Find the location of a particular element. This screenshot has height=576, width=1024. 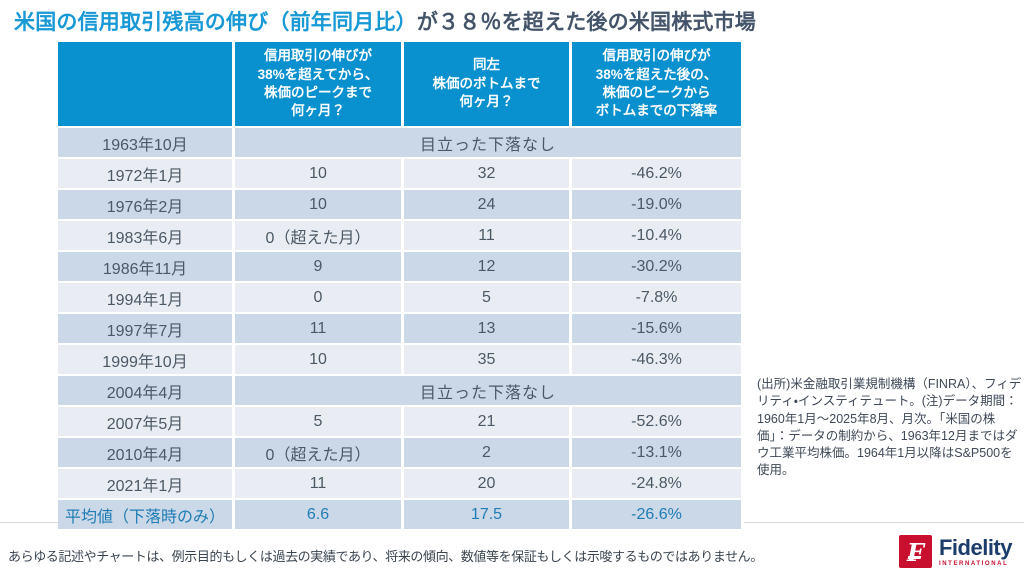

fidelity-f-icon: F is located at coordinates (915, 551).